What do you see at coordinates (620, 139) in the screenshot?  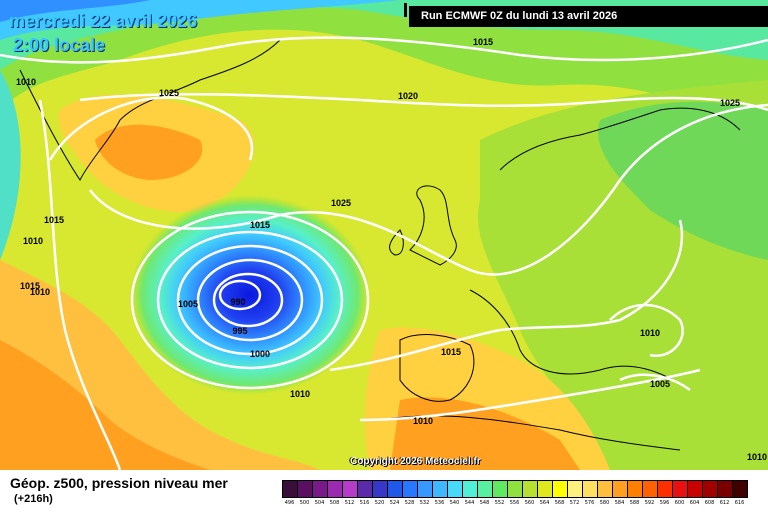 I see `coast-scandinavia` at bounding box center [620, 139].